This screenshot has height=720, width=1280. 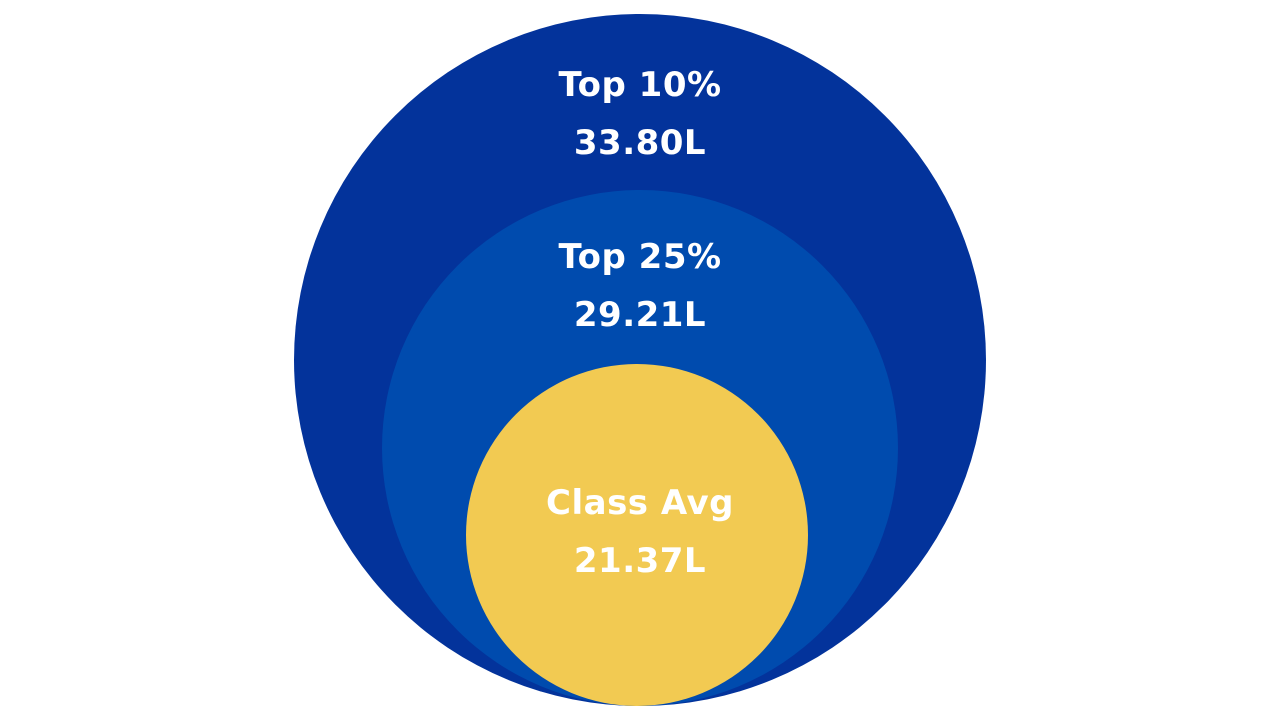 What do you see at coordinates (640, 143) in the screenshot?
I see `top-10-value: 33.80L` at bounding box center [640, 143].